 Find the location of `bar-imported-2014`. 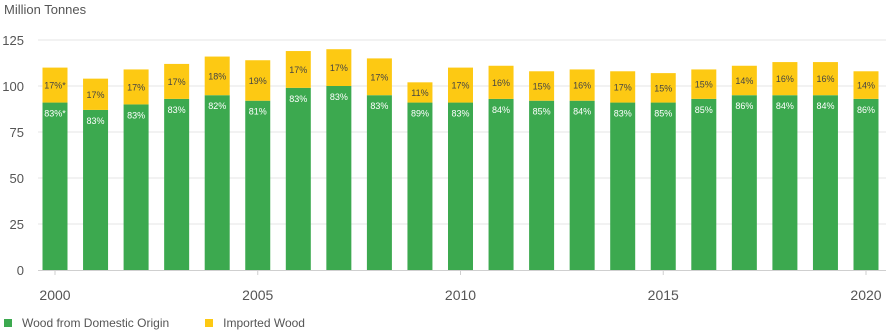

bar-imported-2014 is located at coordinates (623, 87).